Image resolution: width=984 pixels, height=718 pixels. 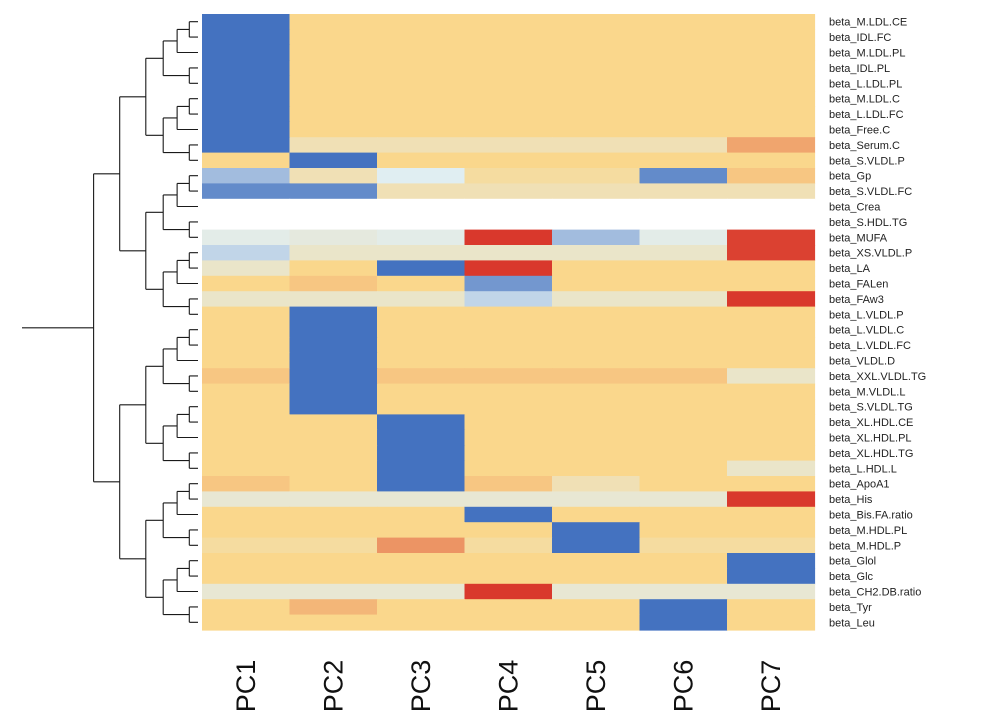 I want to click on row-label: beta_XL.HDL.TG, so click(x=871, y=454).